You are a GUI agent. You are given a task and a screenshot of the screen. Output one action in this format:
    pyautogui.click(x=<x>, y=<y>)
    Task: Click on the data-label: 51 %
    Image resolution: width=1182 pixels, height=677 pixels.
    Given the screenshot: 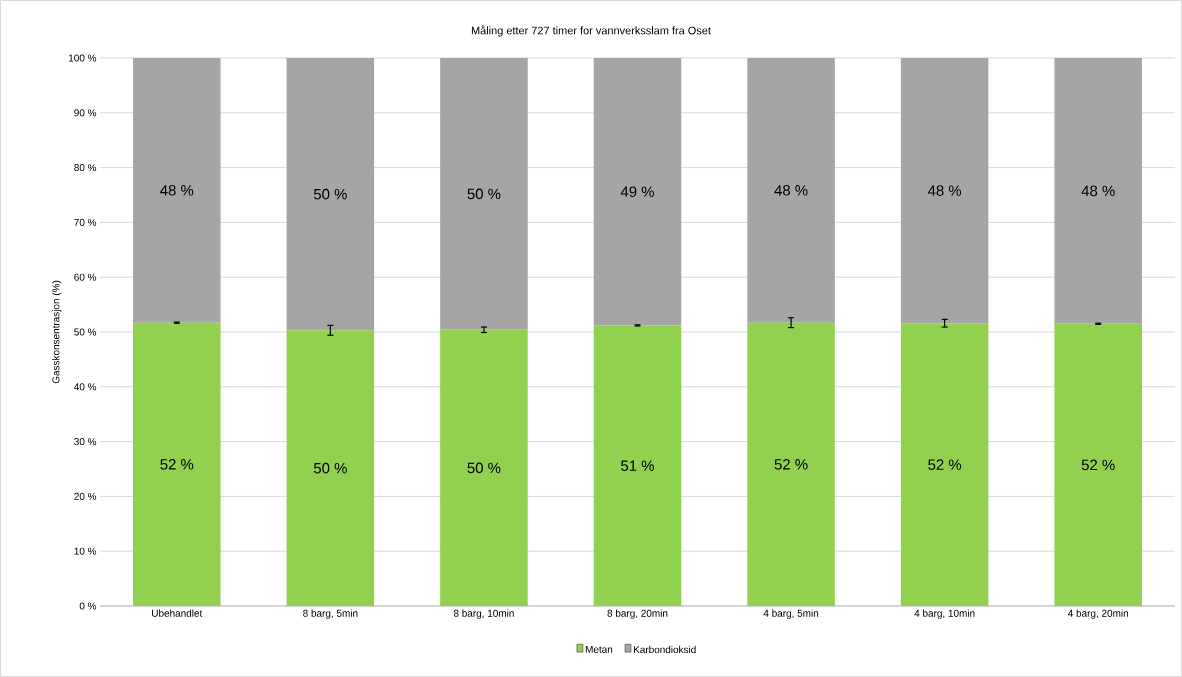 What is the action you would take?
    pyautogui.click(x=637, y=465)
    